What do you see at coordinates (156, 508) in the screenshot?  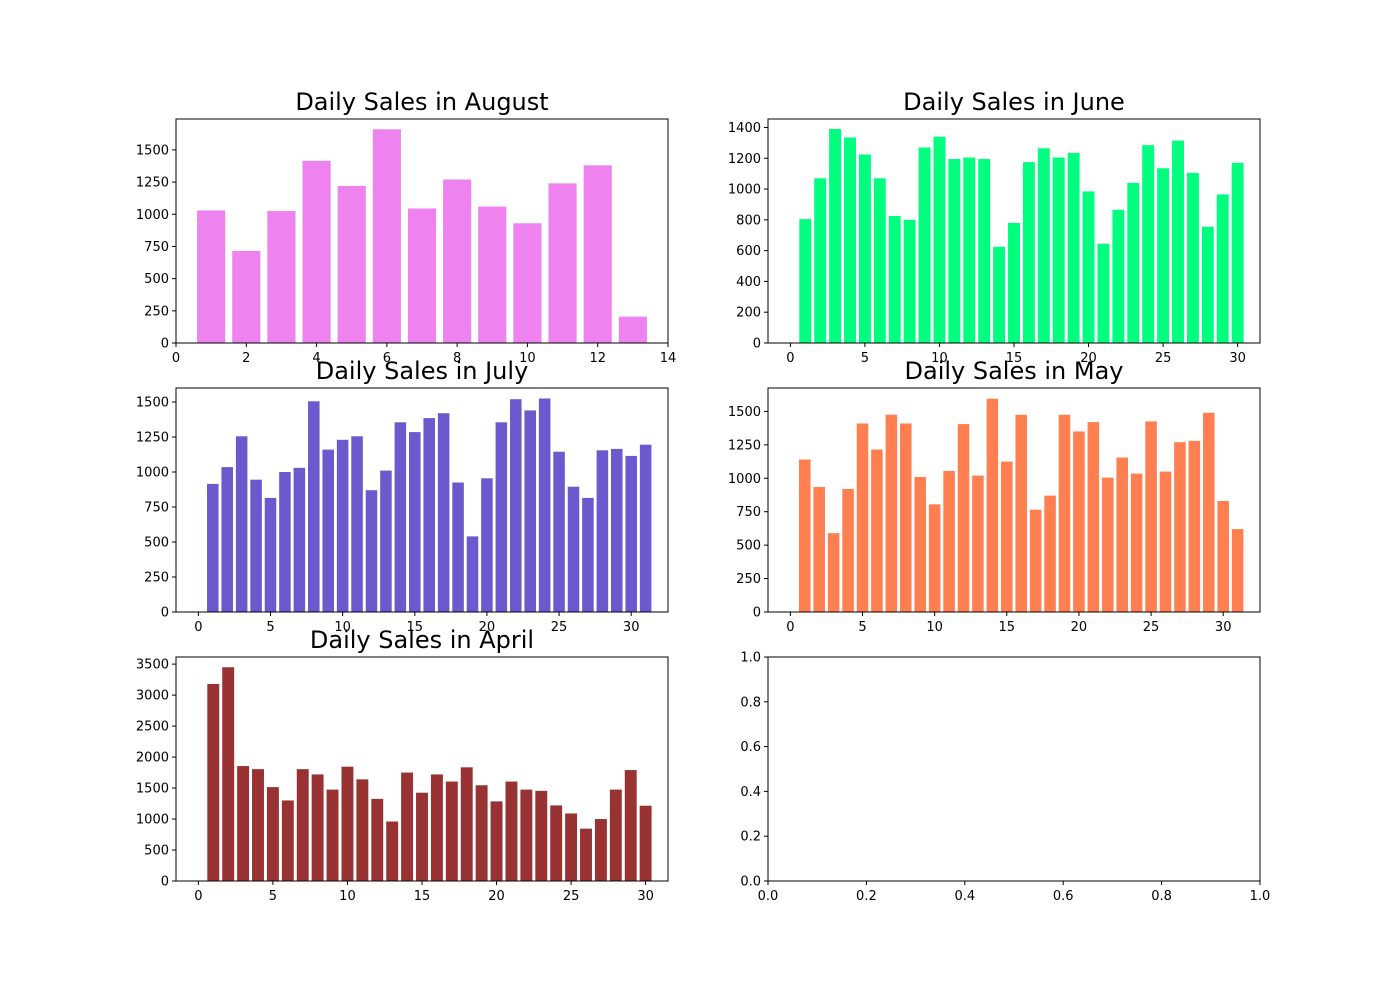 I see `y-tick-label: 750` at bounding box center [156, 508].